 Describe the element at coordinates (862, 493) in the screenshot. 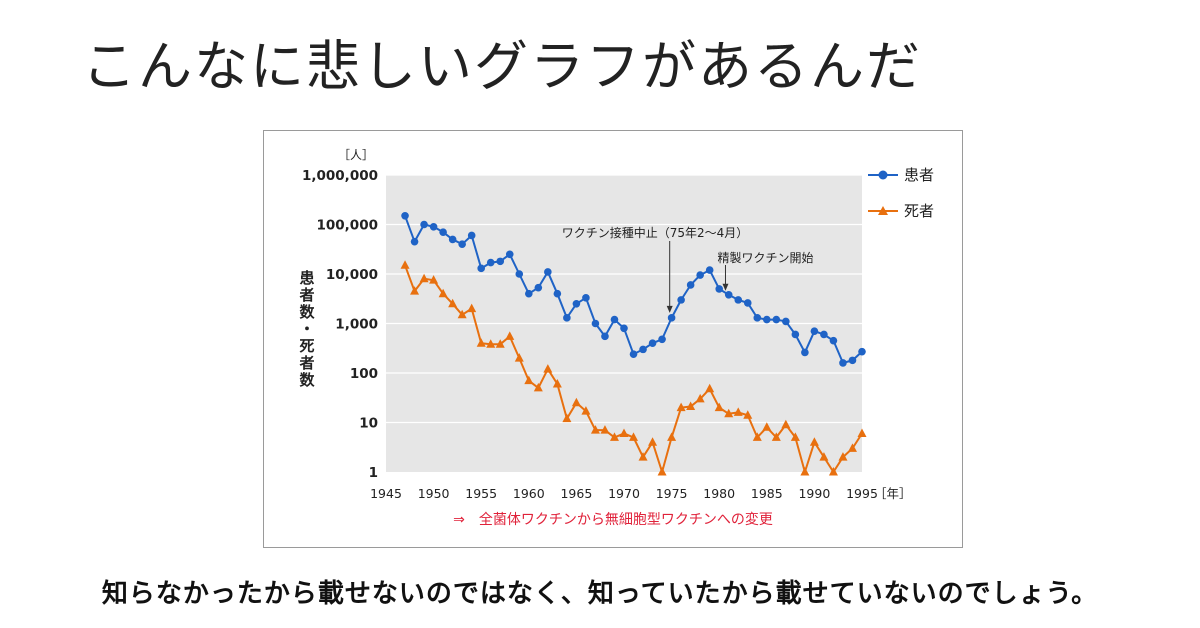

I see `x-tick-label: 1995` at that location.